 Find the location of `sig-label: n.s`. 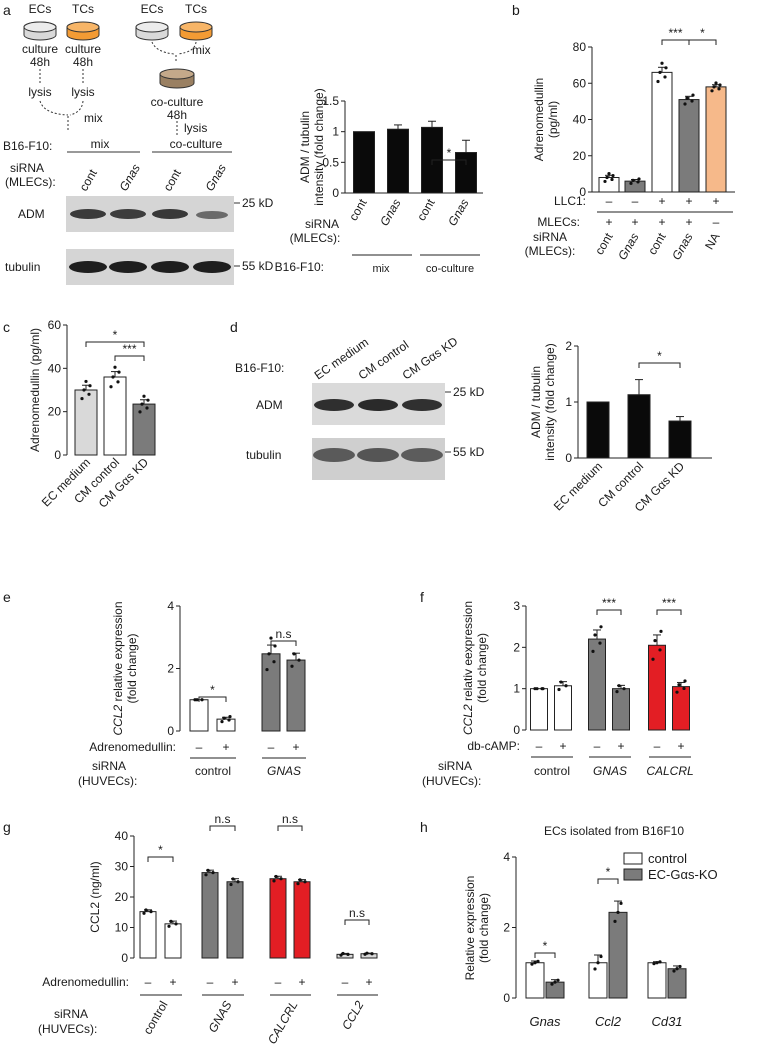

sig-label: n.s is located at coordinates (222, 819).